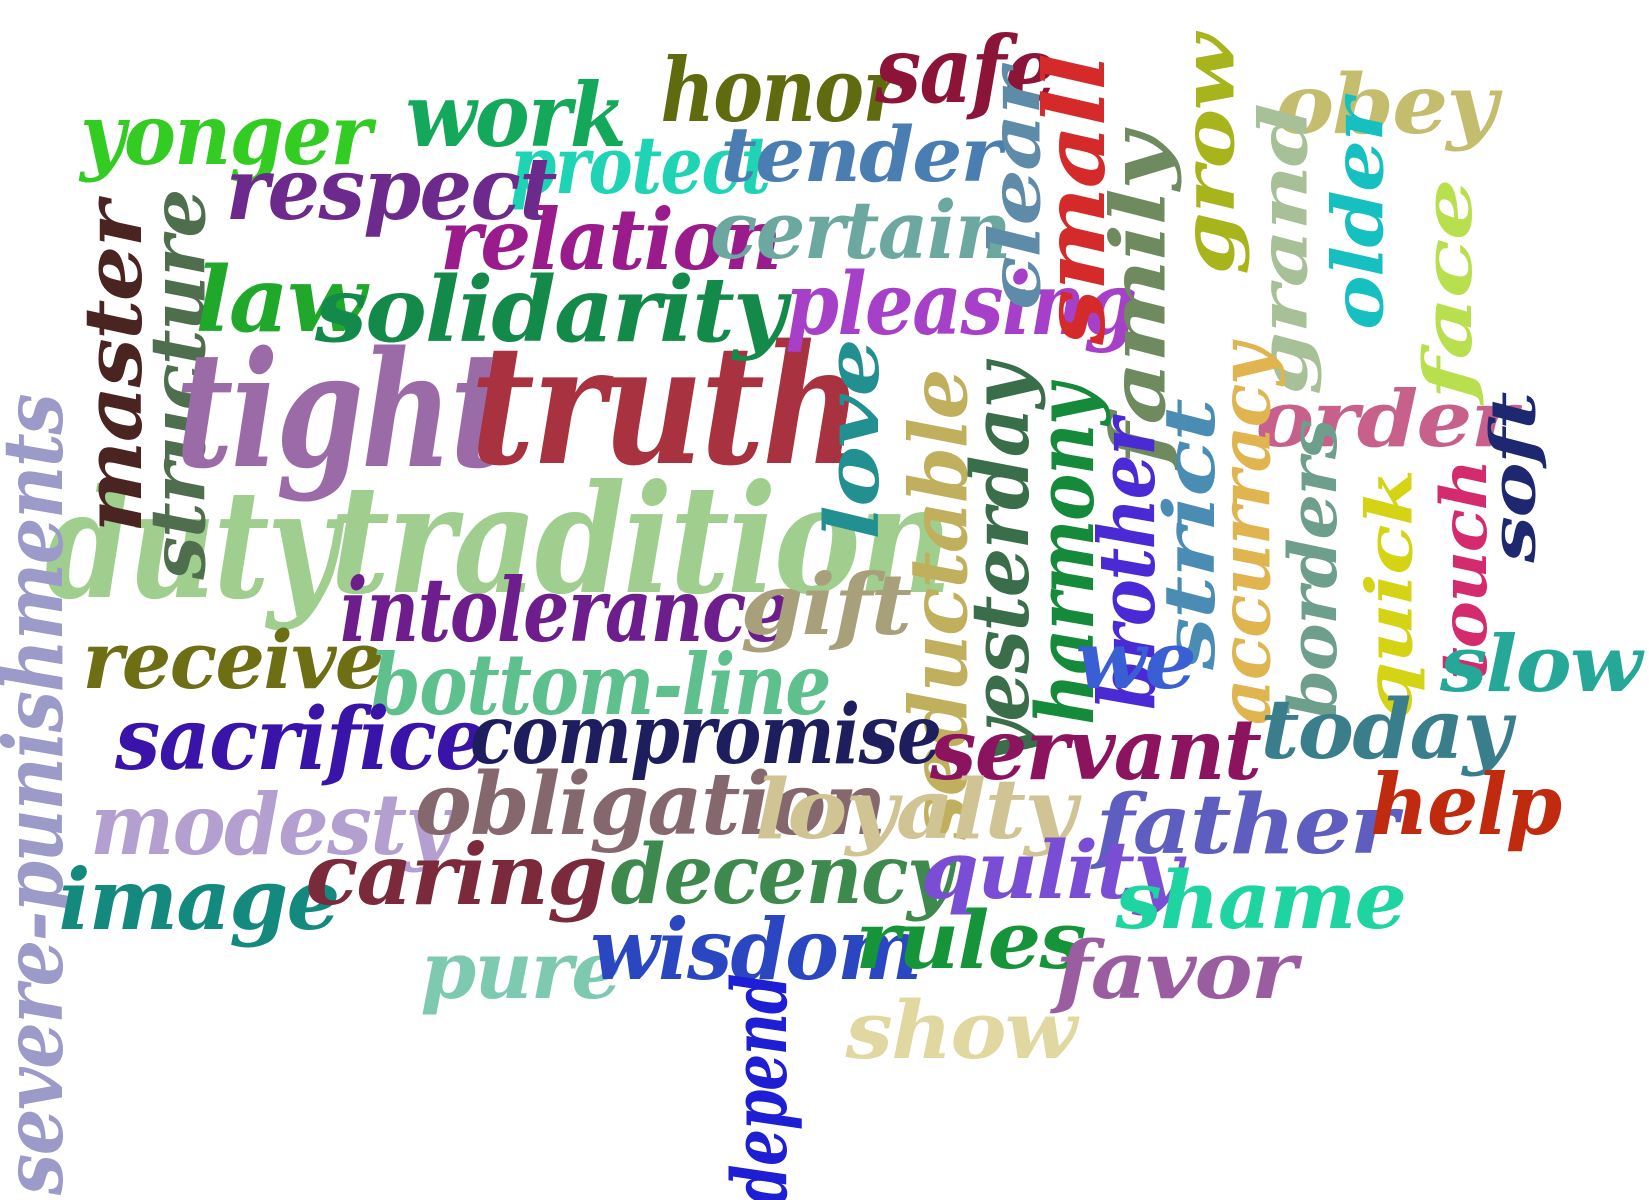 Image resolution: width=1649 pixels, height=1200 pixels. I want to click on word-intolerance: intolerance, so click(565, 610).